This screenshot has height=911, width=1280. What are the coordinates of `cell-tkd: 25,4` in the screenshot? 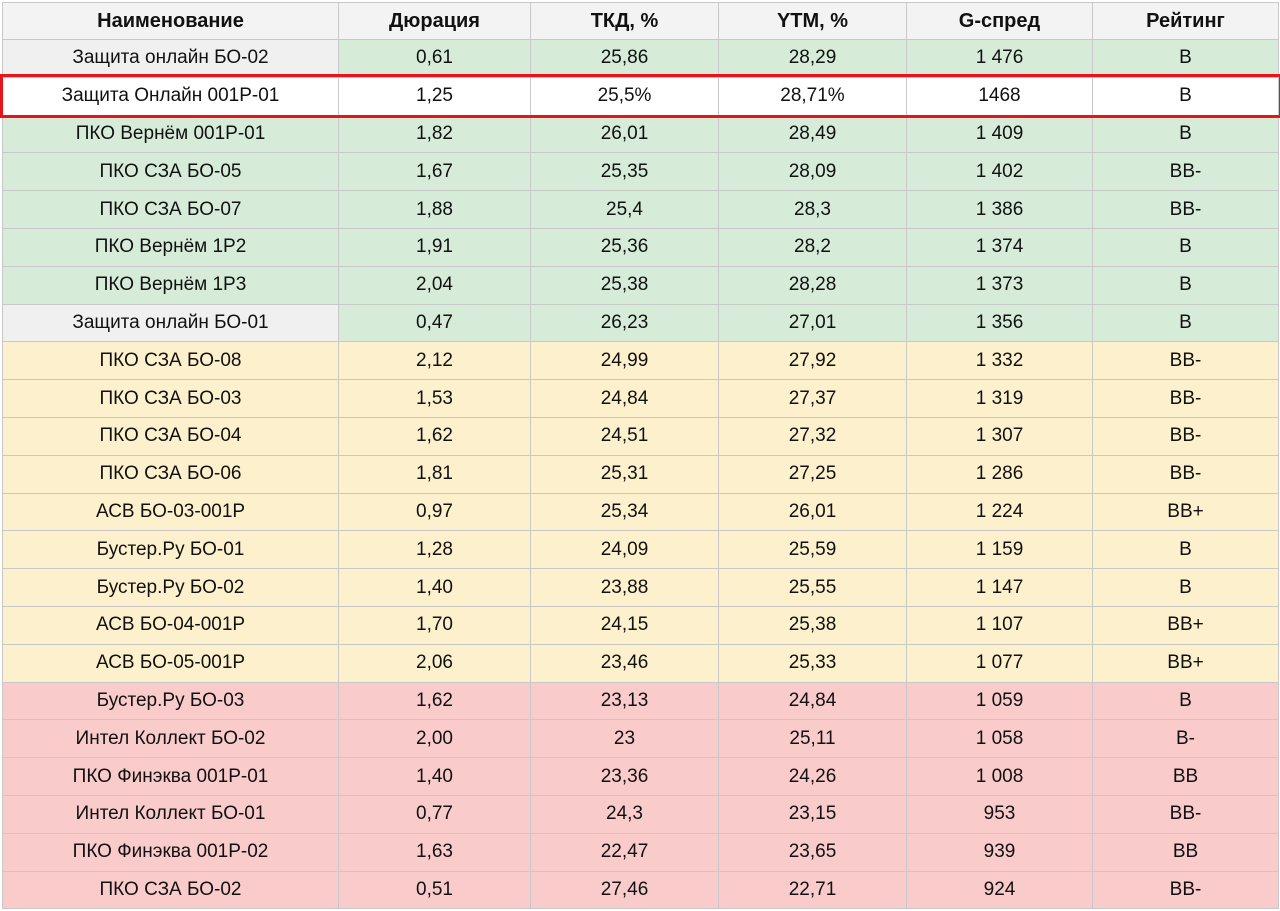 It's located at (624, 209).